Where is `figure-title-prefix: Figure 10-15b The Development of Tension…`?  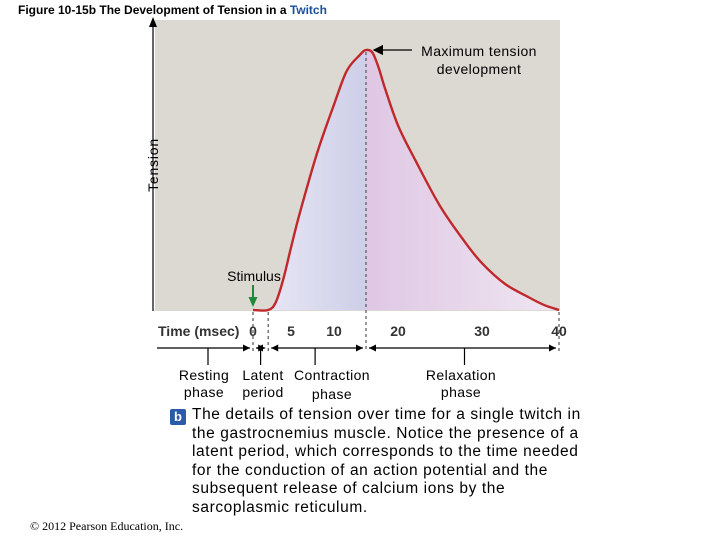
figure-title-prefix: Figure 10-15b The Development of Tension… is located at coordinates (154, 10).